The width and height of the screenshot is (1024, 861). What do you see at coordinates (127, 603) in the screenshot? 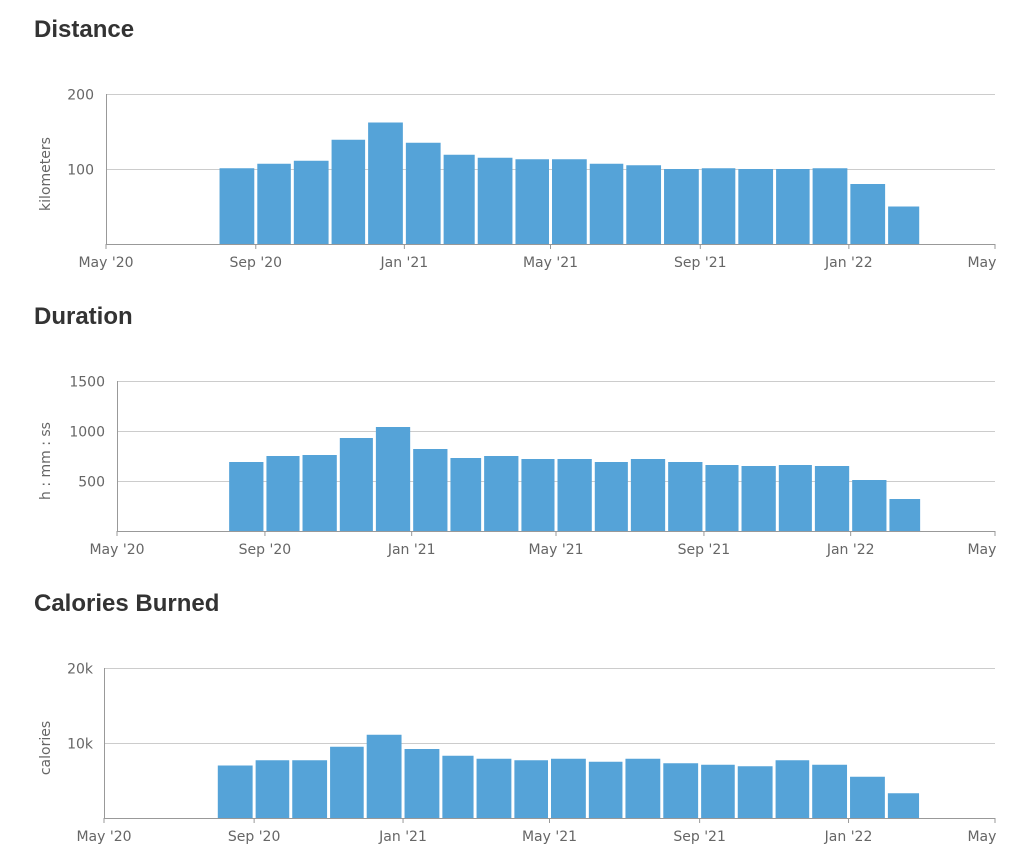
I see `section-title: Calories Burned` at bounding box center [127, 603].